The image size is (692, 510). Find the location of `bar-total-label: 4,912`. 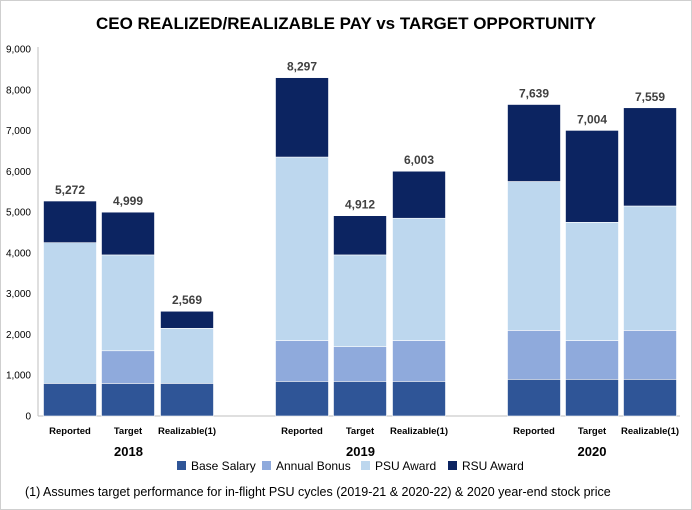

bar-total-label: 4,912 is located at coordinates (360, 205).